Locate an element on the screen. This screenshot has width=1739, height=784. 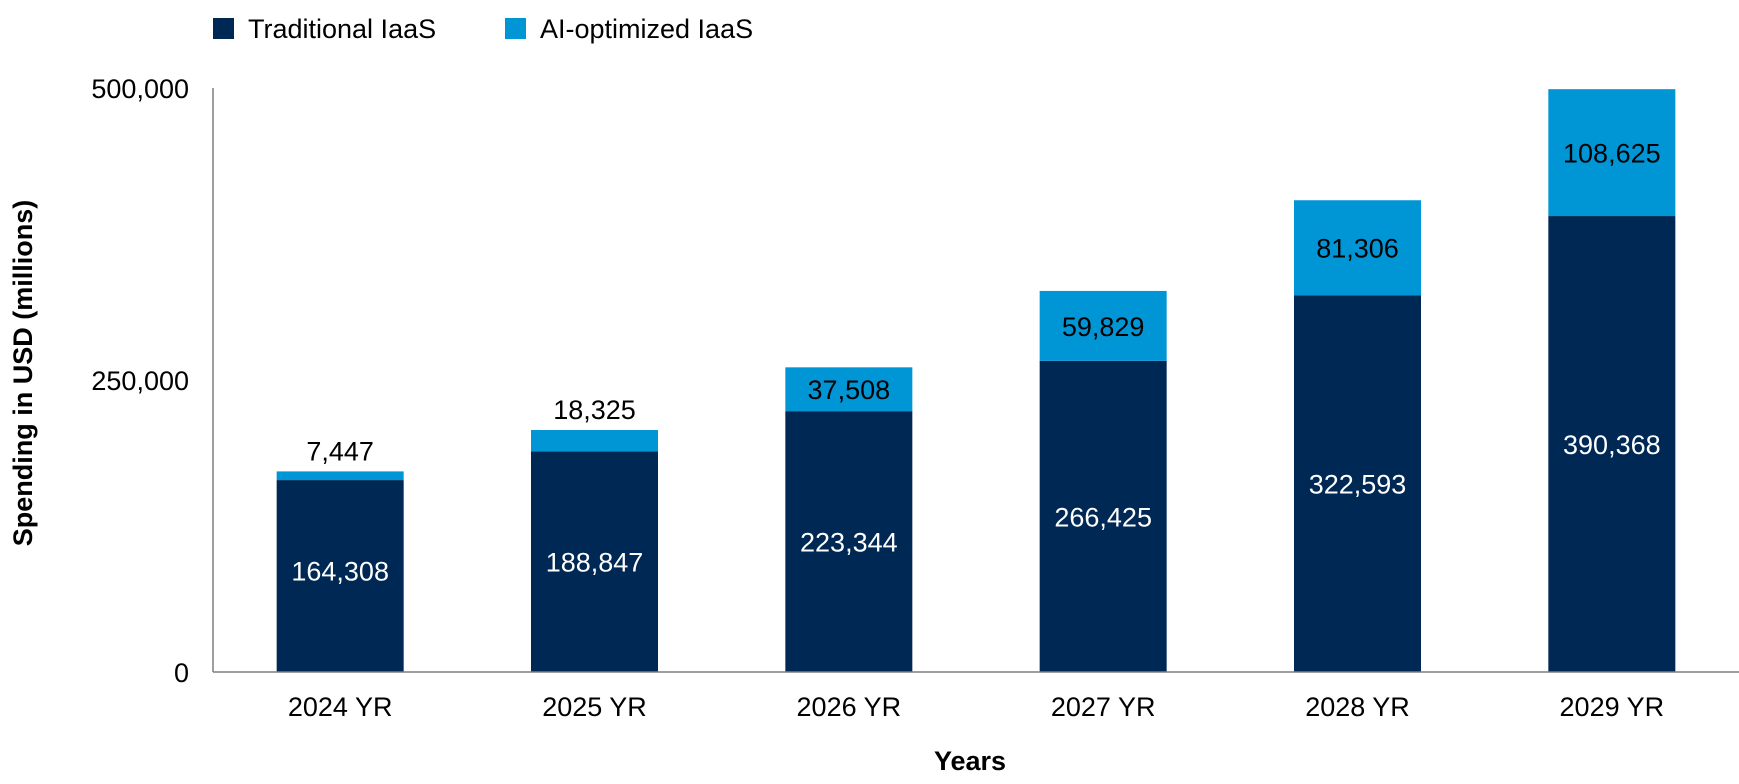
data-label-ai-optimized-5: 81,306 is located at coordinates (1357, 249).